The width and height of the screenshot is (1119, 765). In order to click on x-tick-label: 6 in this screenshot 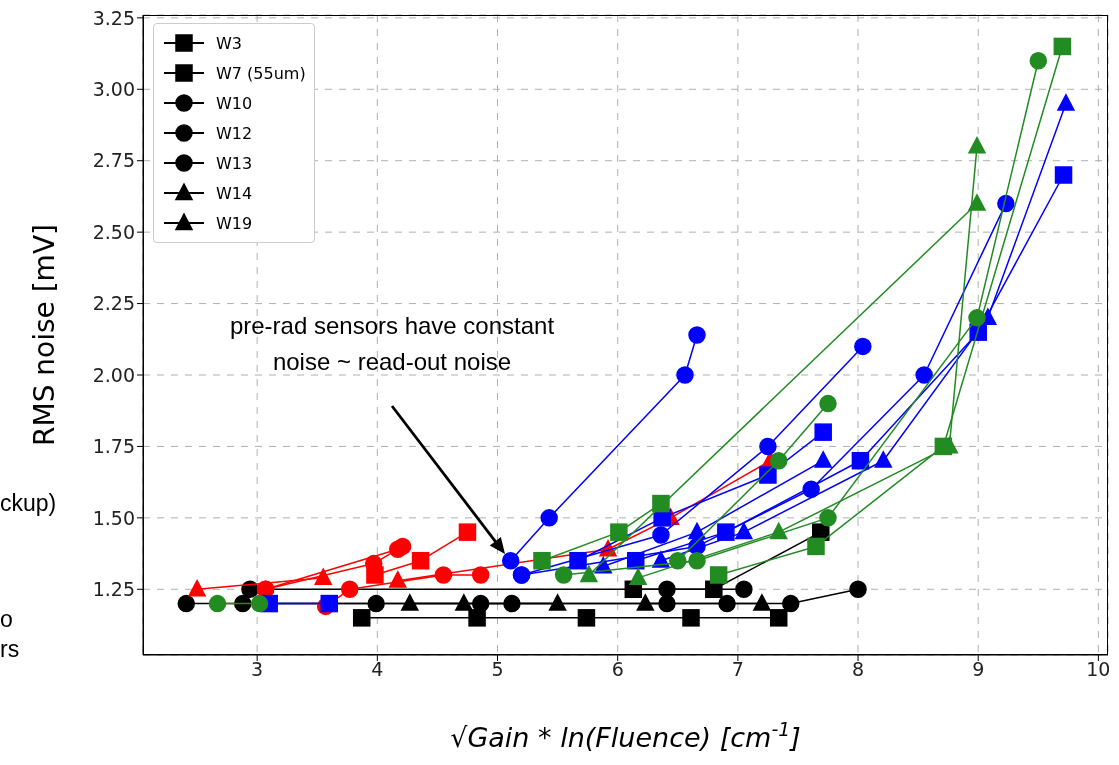, I will do `click(617, 669)`.